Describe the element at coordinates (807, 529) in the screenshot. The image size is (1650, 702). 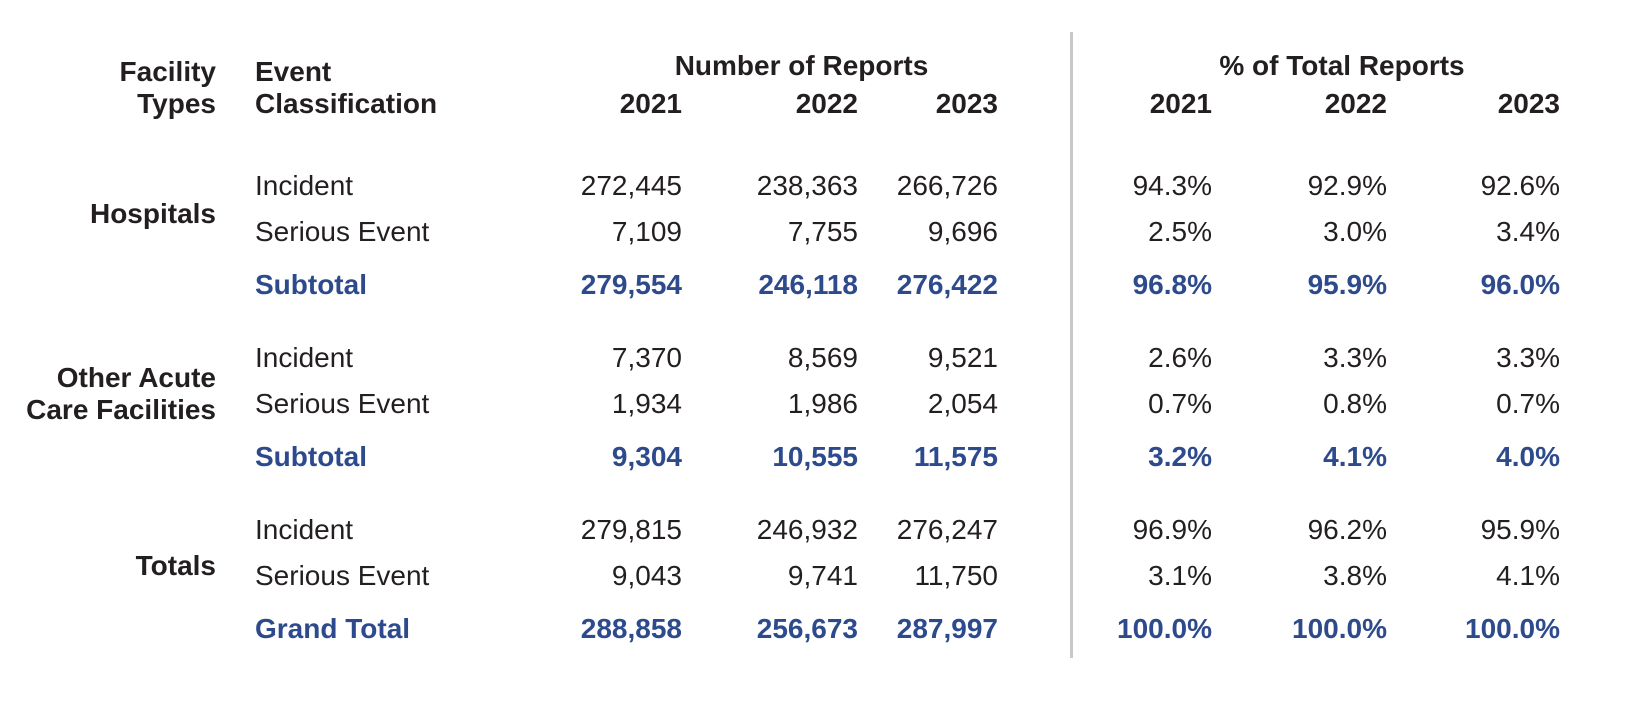
I see `value-cell: 246,932` at that location.